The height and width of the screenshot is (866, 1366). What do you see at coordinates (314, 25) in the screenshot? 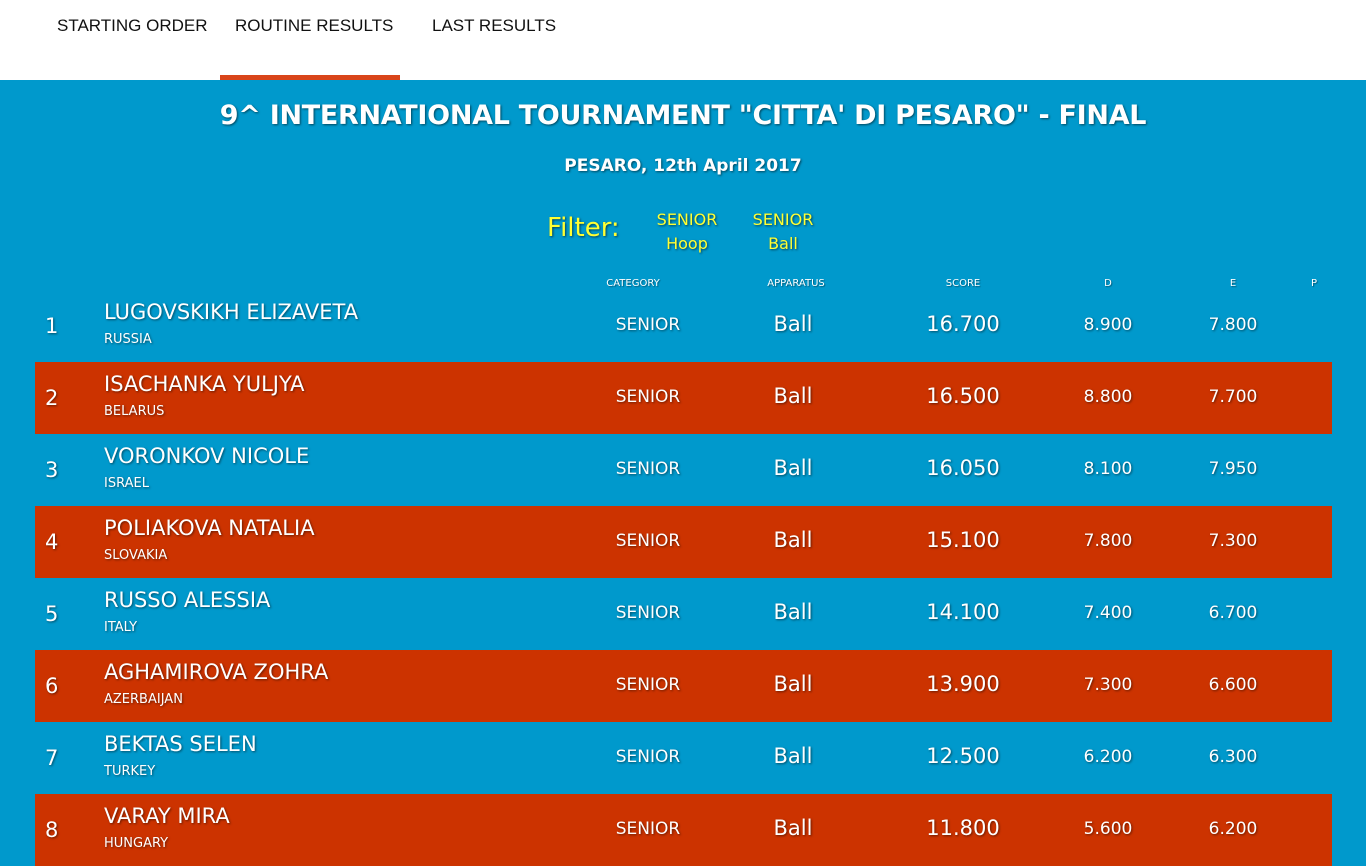
I see `tab-routine-results: ROUTINE RESULTS` at bounding box center [314, 25].